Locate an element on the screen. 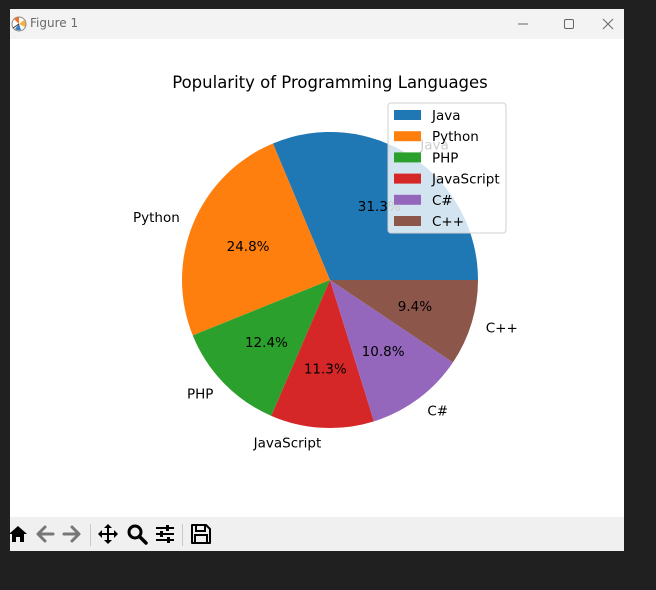  slice-percent-javascript: 11.3% is located at coordinates (325, 370).